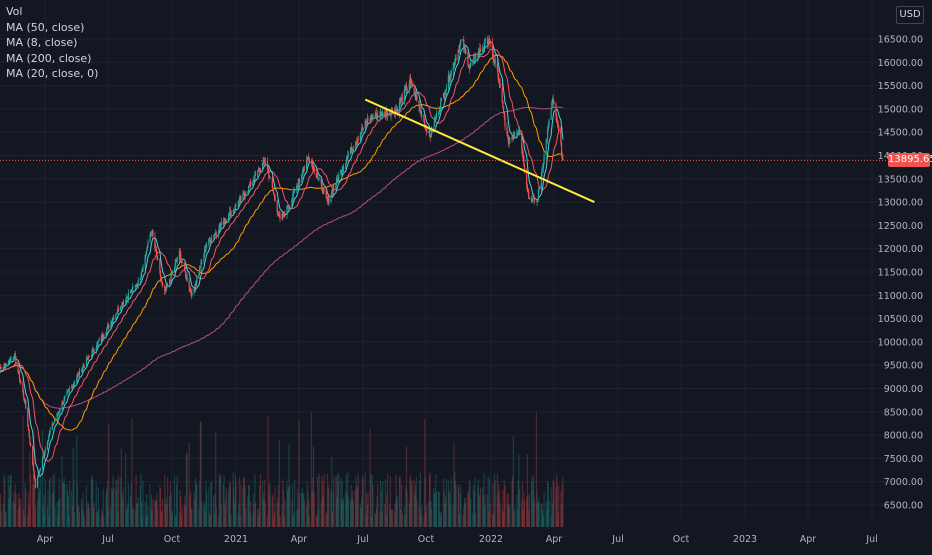  I want to click on currency-button: USD, so click(910, 15).